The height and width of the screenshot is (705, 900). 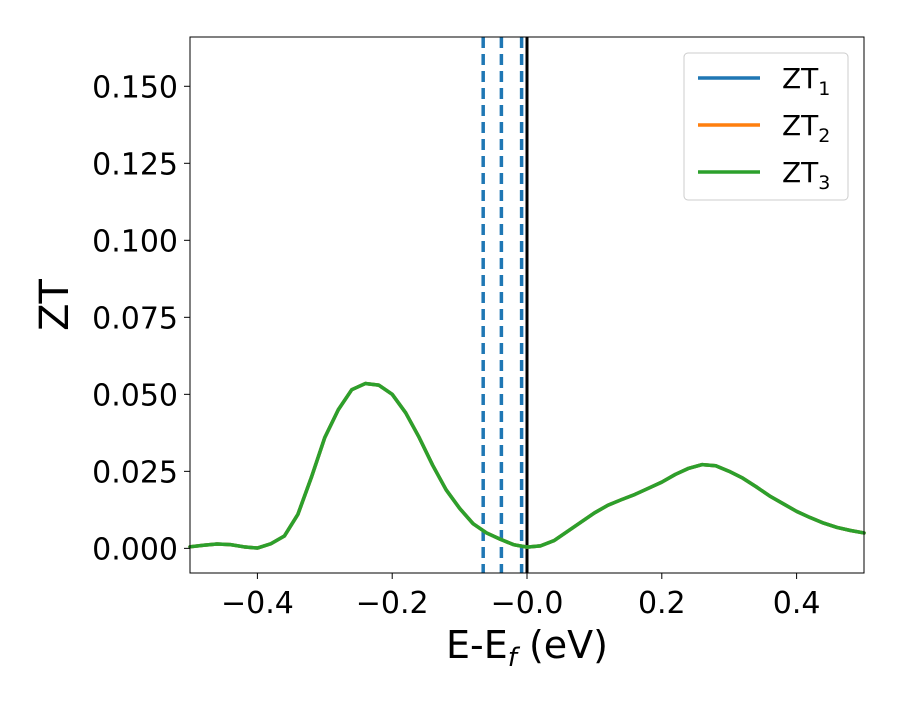 What do you see at coordinates (135, 472) in the screenshot?
I see `y-tick-label: 0.025` at bounding box center [135, 472].